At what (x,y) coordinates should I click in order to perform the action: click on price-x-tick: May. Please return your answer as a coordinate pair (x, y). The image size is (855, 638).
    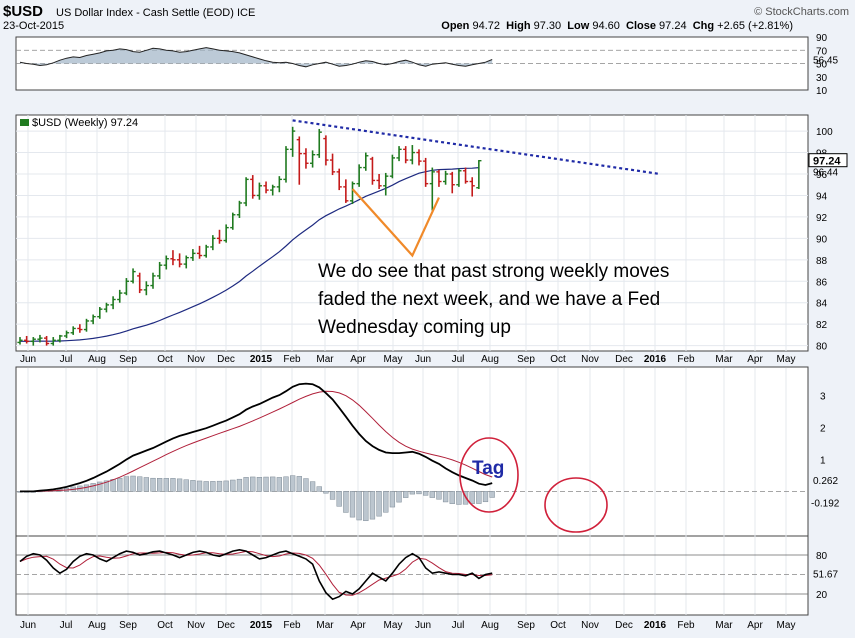
    Looking at the image, I should click on (786, 359).